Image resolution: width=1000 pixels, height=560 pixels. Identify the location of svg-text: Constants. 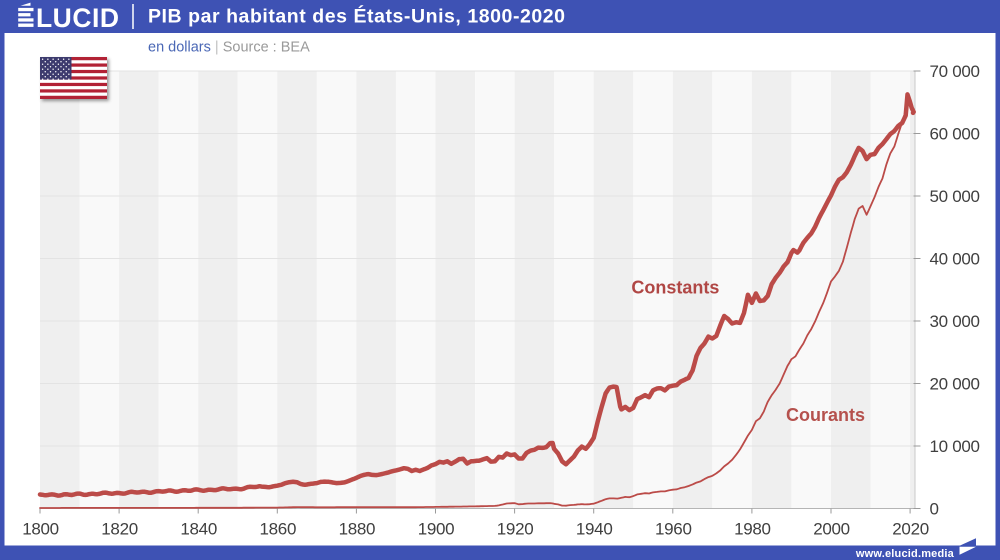
(675, 287).